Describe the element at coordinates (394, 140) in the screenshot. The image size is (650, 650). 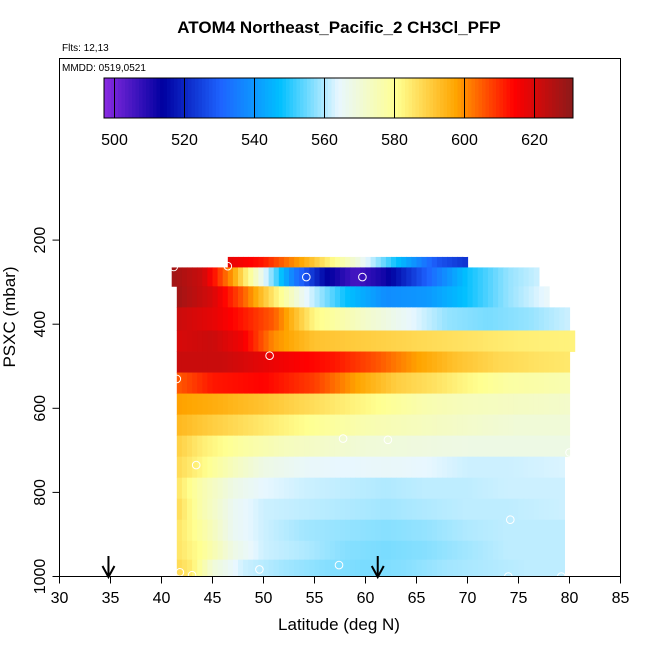
I see `colorbar-tick-label: 580` at that location.